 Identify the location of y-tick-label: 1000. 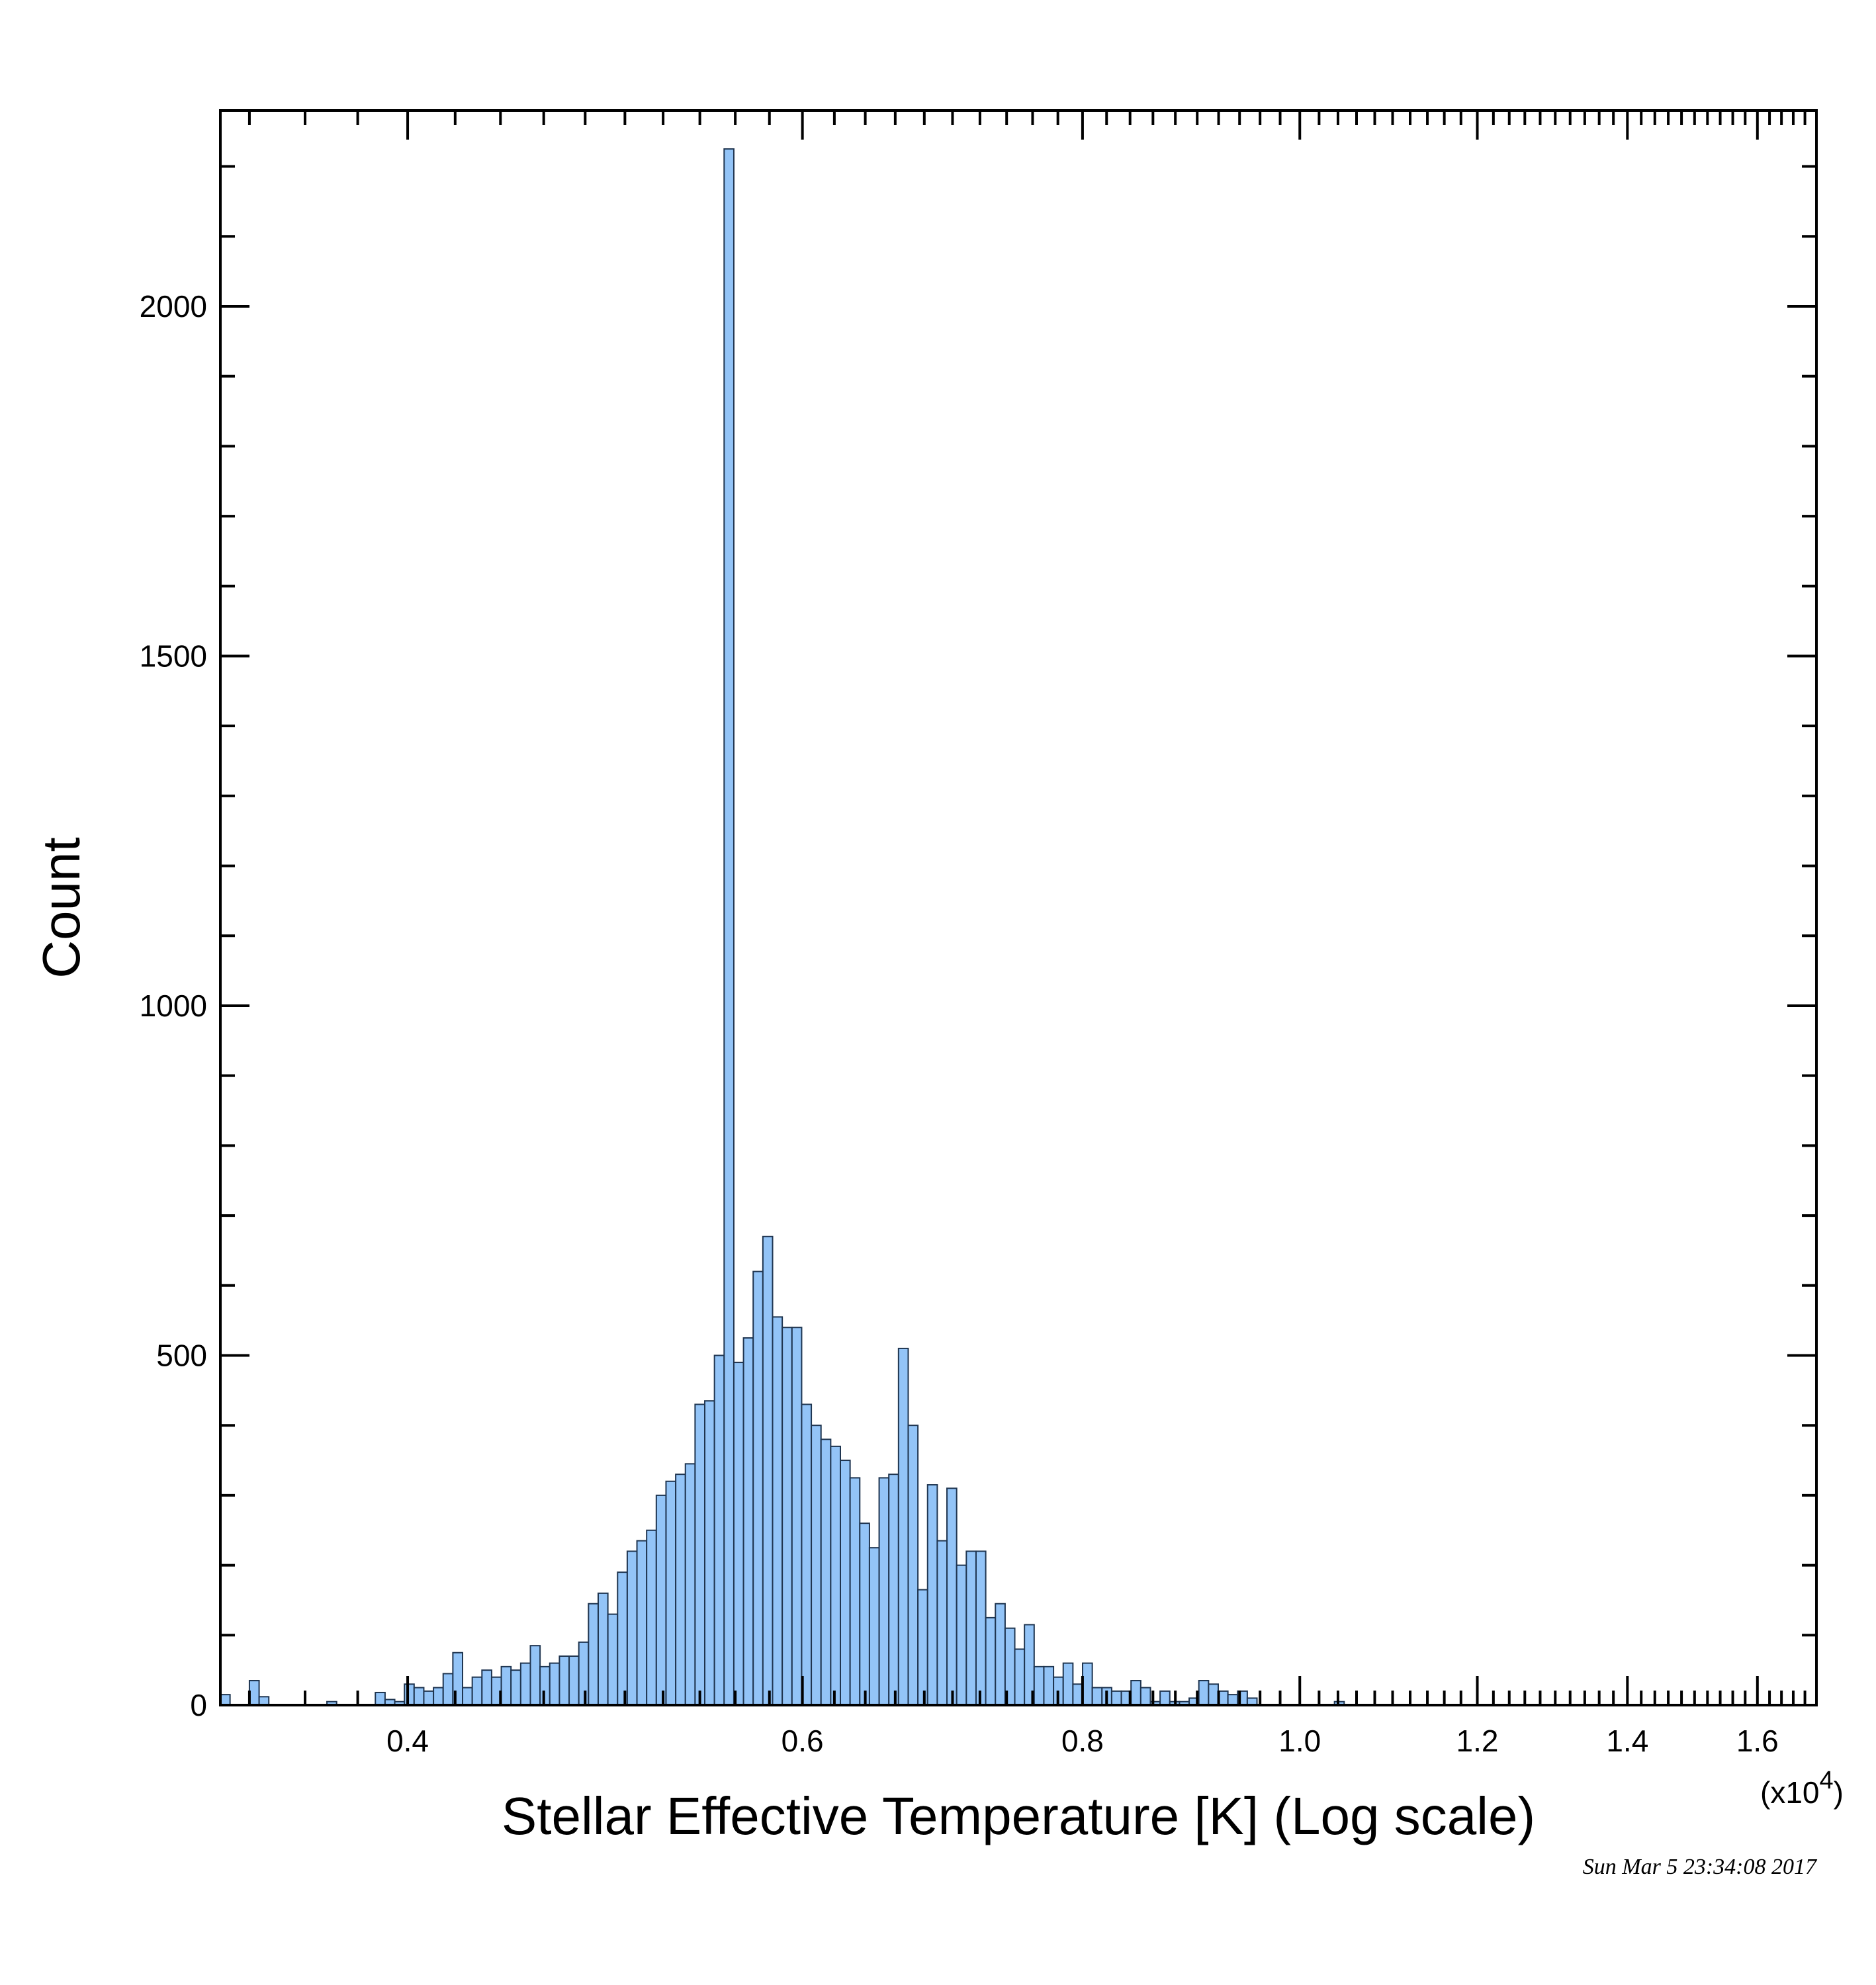
(173, 1006).